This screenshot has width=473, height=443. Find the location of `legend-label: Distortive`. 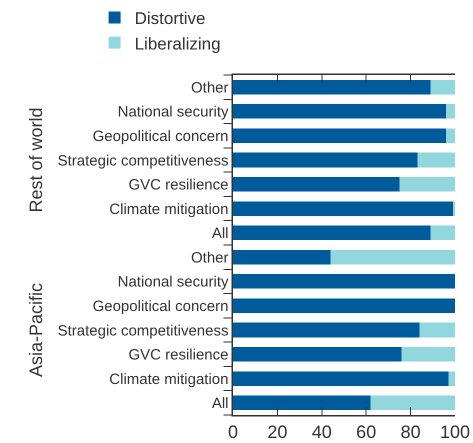

legend-label: Distortive is located at coordinates (170, 18).